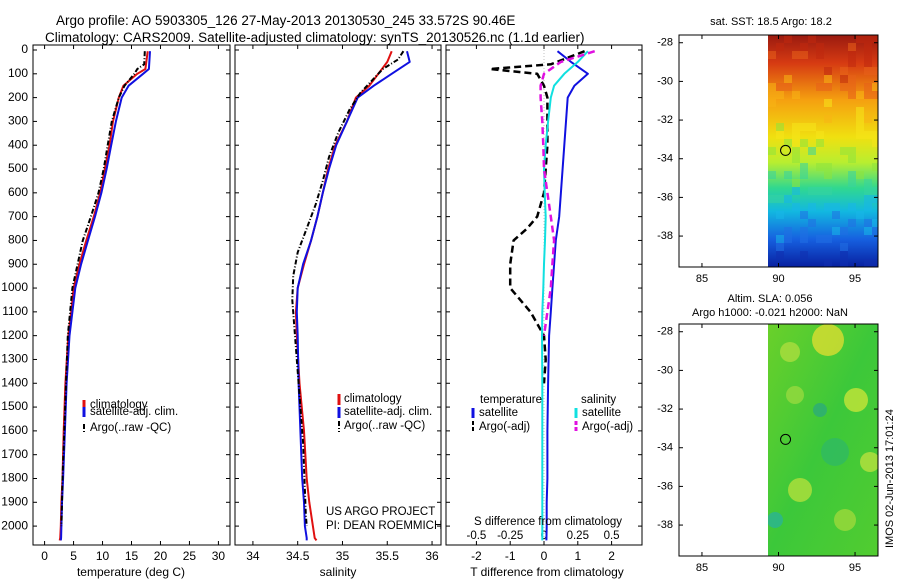 This screenshot has height=580, width=900. I want to click on depth-tick-label: 2000, so click(14, 525).